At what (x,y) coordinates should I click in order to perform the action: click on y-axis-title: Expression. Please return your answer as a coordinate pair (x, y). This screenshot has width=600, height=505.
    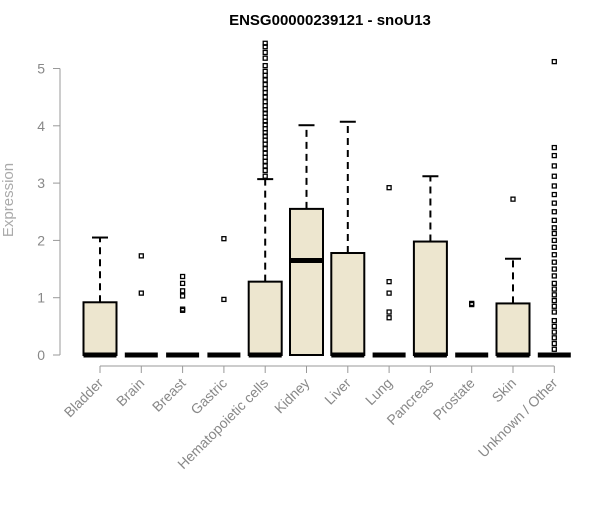
    Looking at the image, I should click on (8, 200).